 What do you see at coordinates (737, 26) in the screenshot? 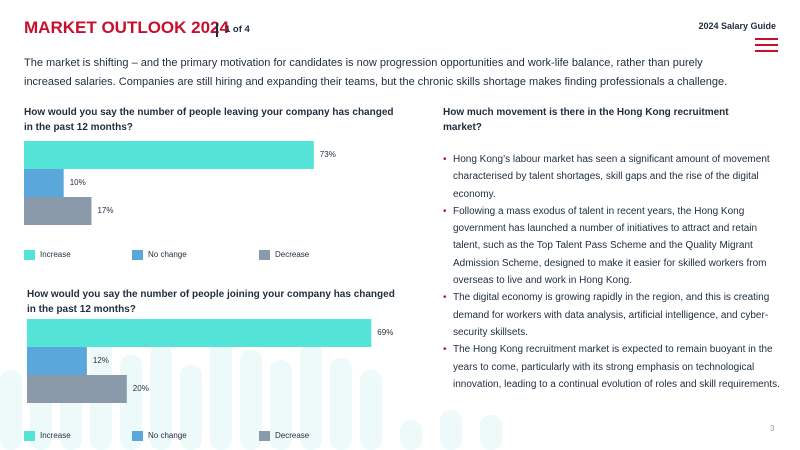
I see `guide-label: 2024 Salary Guide` at bounding box center [737, 26].